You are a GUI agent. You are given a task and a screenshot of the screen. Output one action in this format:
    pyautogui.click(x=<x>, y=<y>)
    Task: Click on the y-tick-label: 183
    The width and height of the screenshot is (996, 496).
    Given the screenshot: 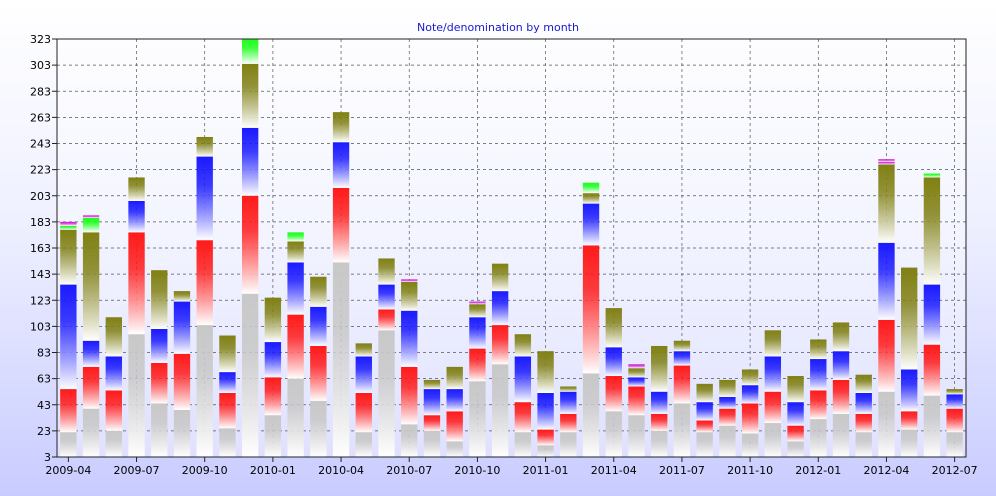 What is the action you would take?
    pyautogui.click(x=40, y=222)
    